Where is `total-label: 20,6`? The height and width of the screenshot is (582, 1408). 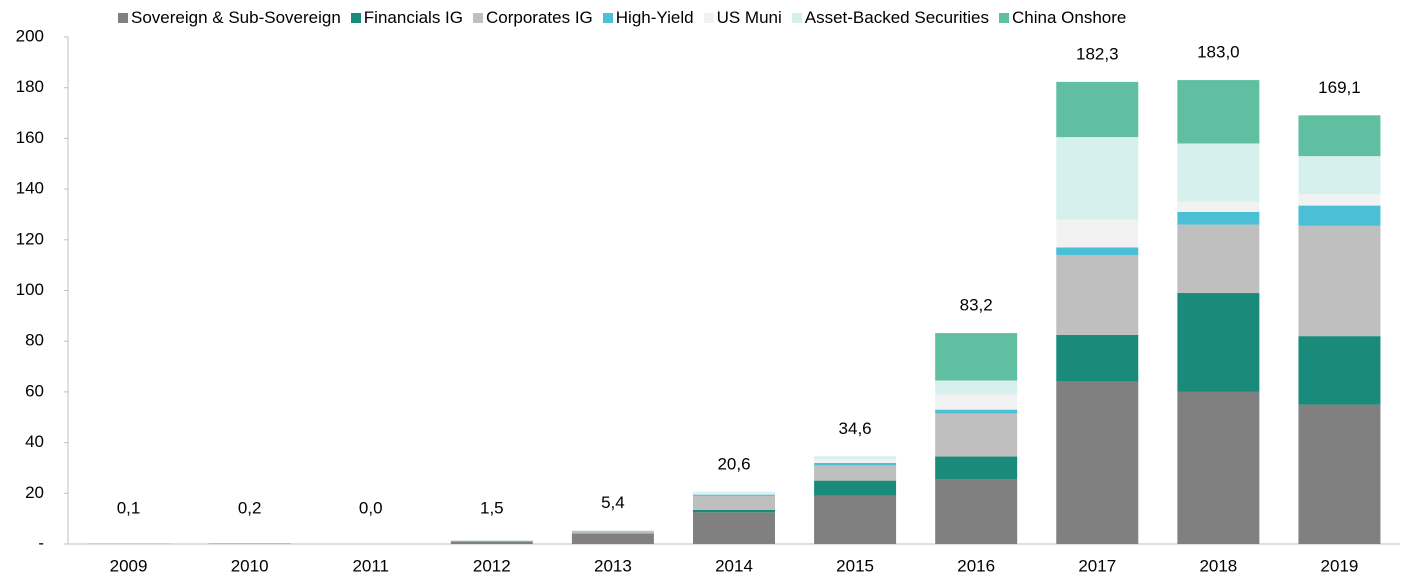 total-label: 20,6 is located at coordinates (733, 463).